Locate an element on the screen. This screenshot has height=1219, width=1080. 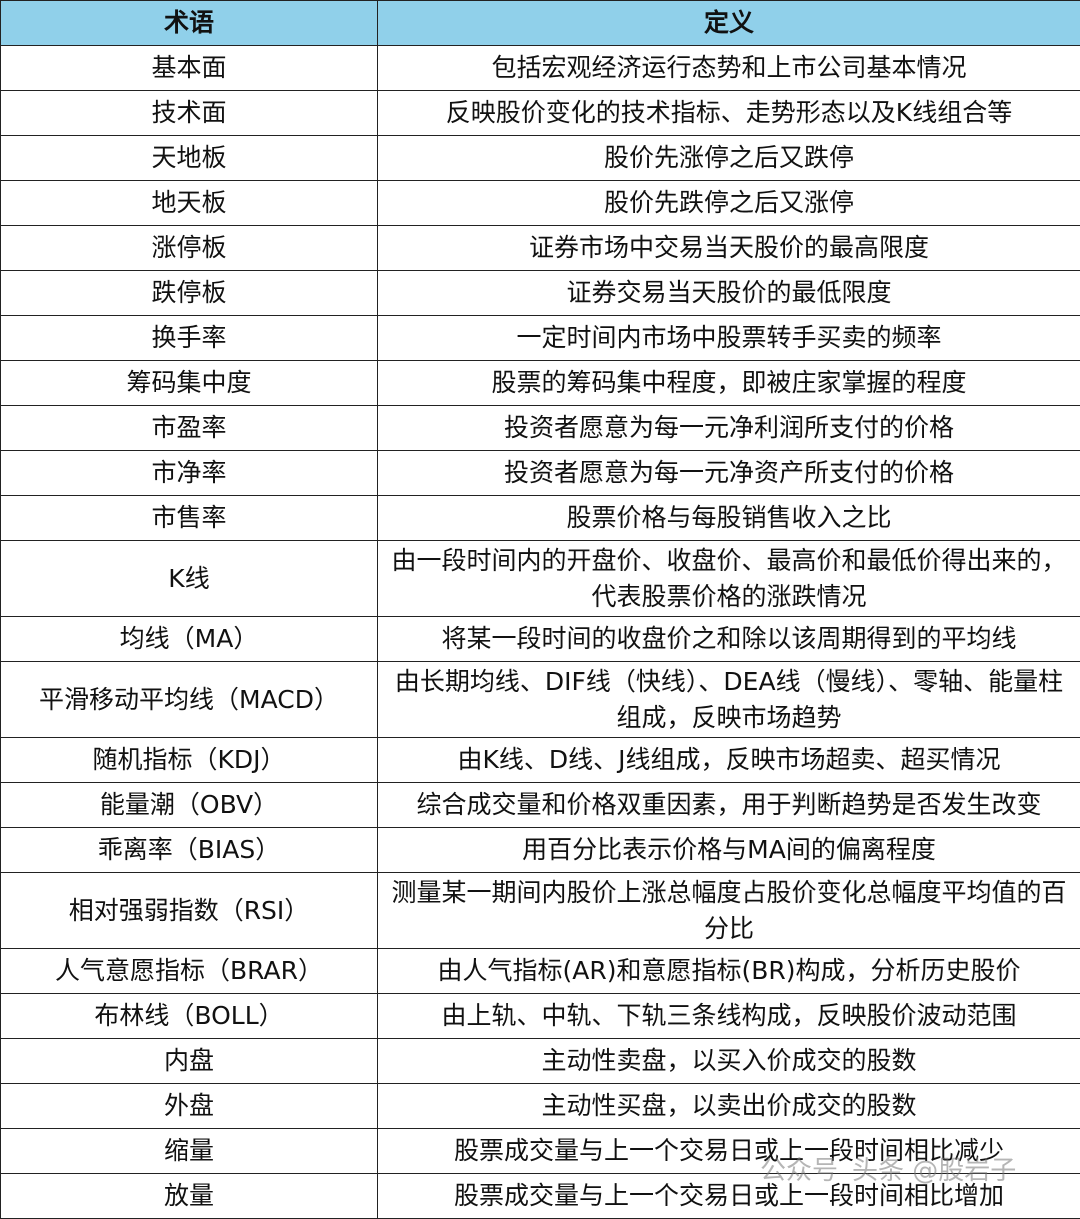
term-cell: 跌停板 is located at coordinates (189, 293).